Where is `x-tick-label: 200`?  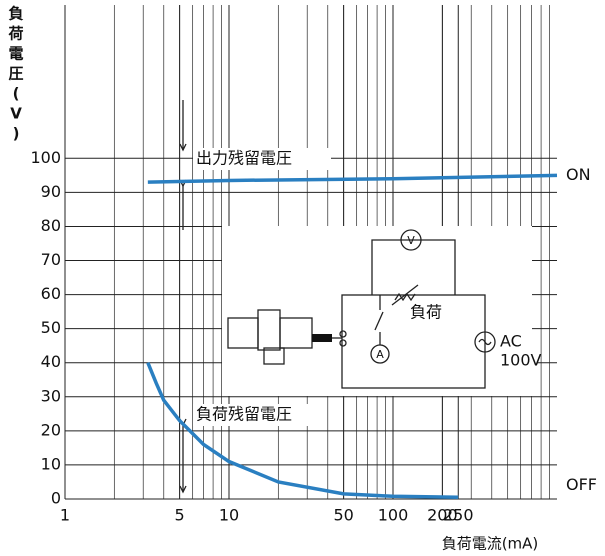 x-tick-label: 200 is located at coordinates (442, 515).